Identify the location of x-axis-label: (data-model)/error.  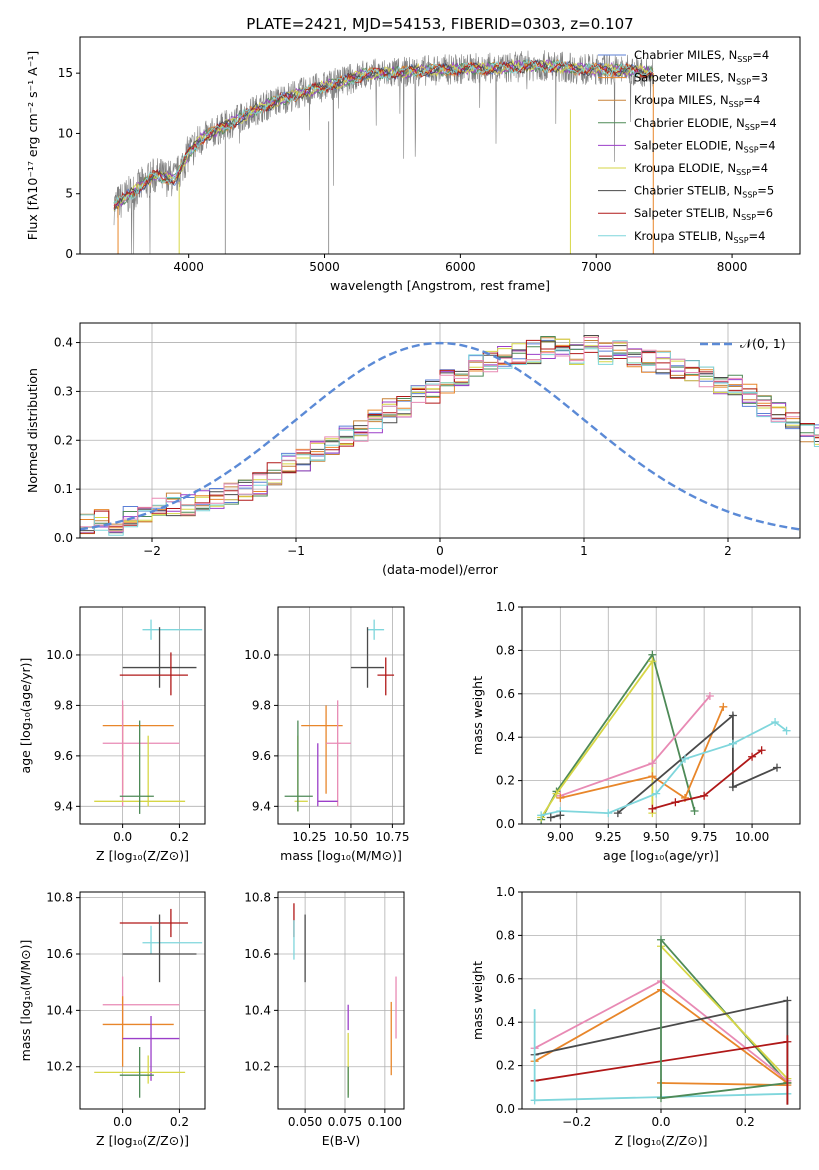
(440, 569).